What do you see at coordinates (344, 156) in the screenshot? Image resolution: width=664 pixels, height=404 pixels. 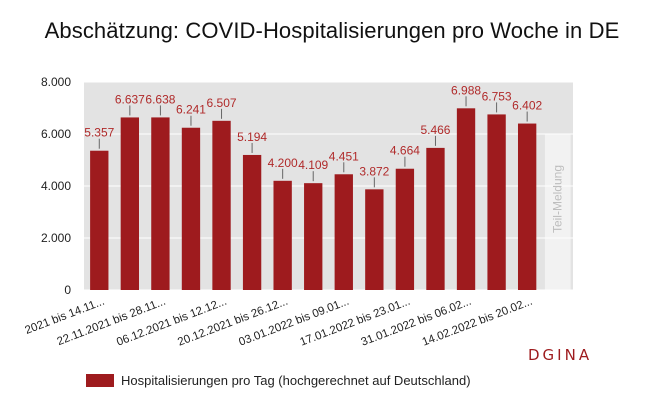 I see `data-label: 4.451` at bounding box center [344, 156].